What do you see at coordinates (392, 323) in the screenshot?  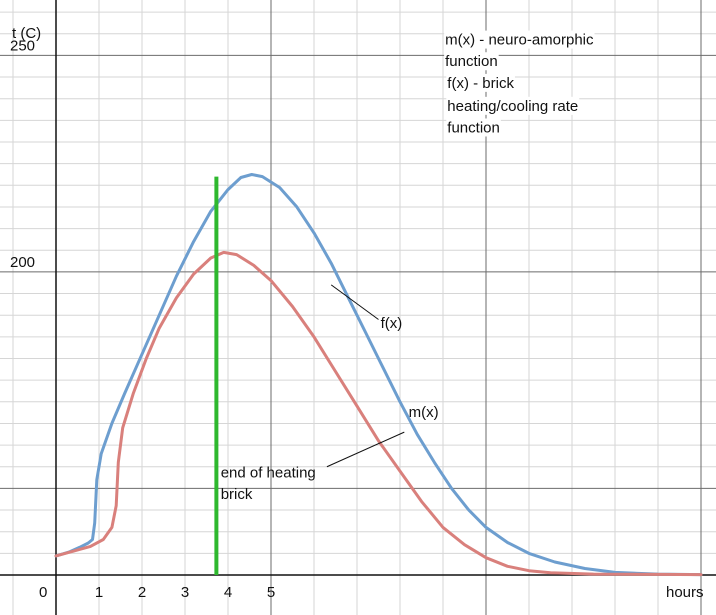 I see `annotation-label: f(x)` at bounding box center [392, 323].